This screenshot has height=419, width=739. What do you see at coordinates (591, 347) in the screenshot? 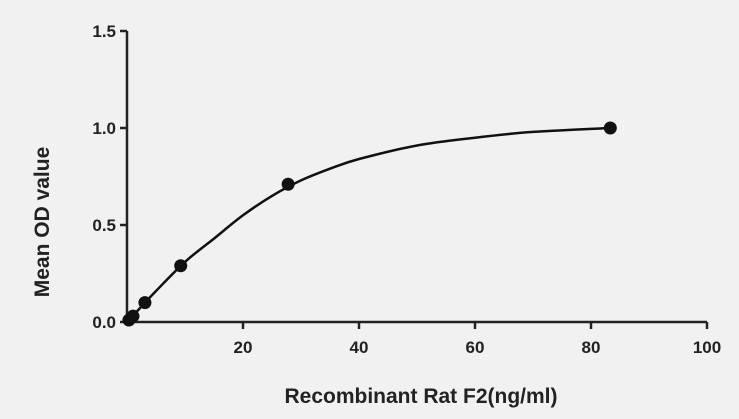
I see `x-tick-label: 80` at bounding box center [591, 347].